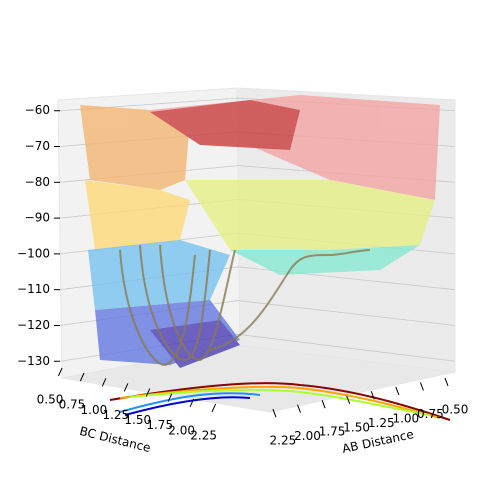  Describe the element at coordinates (203, 435) in the screenshot. I see `y-tick-label: 2.25` at that location.